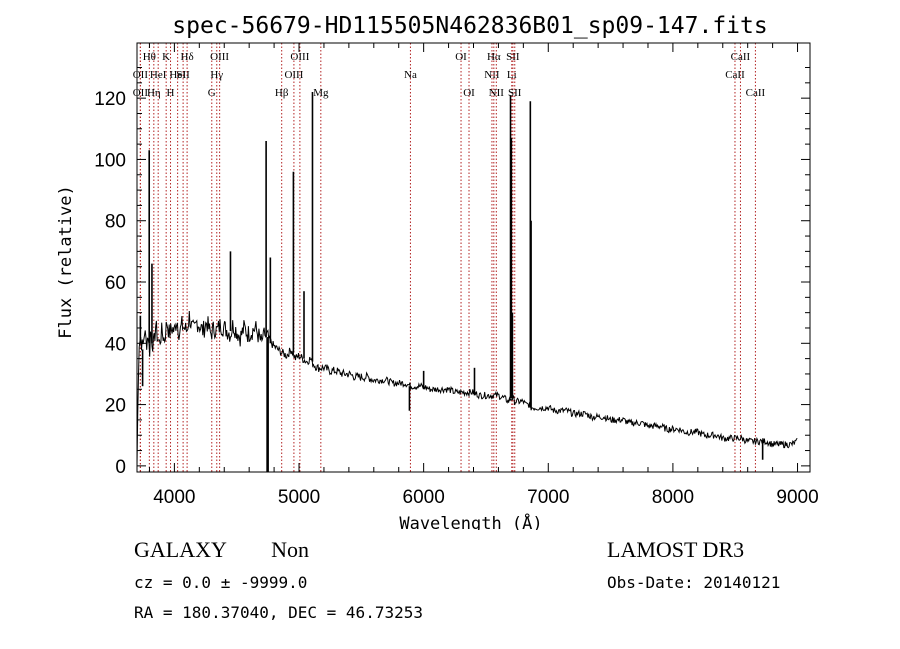 The image size is (900, 649). I want to click on line-marker-label: Na, so click(410, 75).